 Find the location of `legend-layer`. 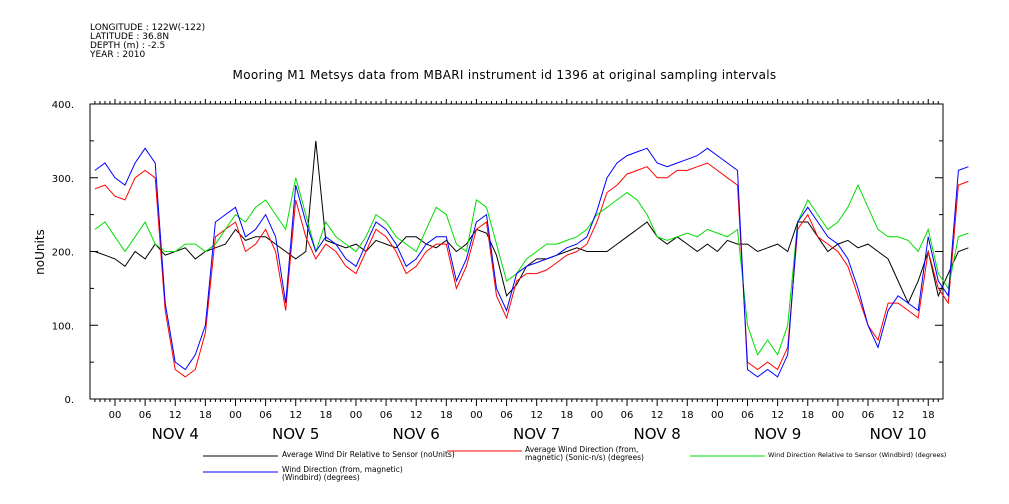

legend-layer is located at coordinates (484, 461).